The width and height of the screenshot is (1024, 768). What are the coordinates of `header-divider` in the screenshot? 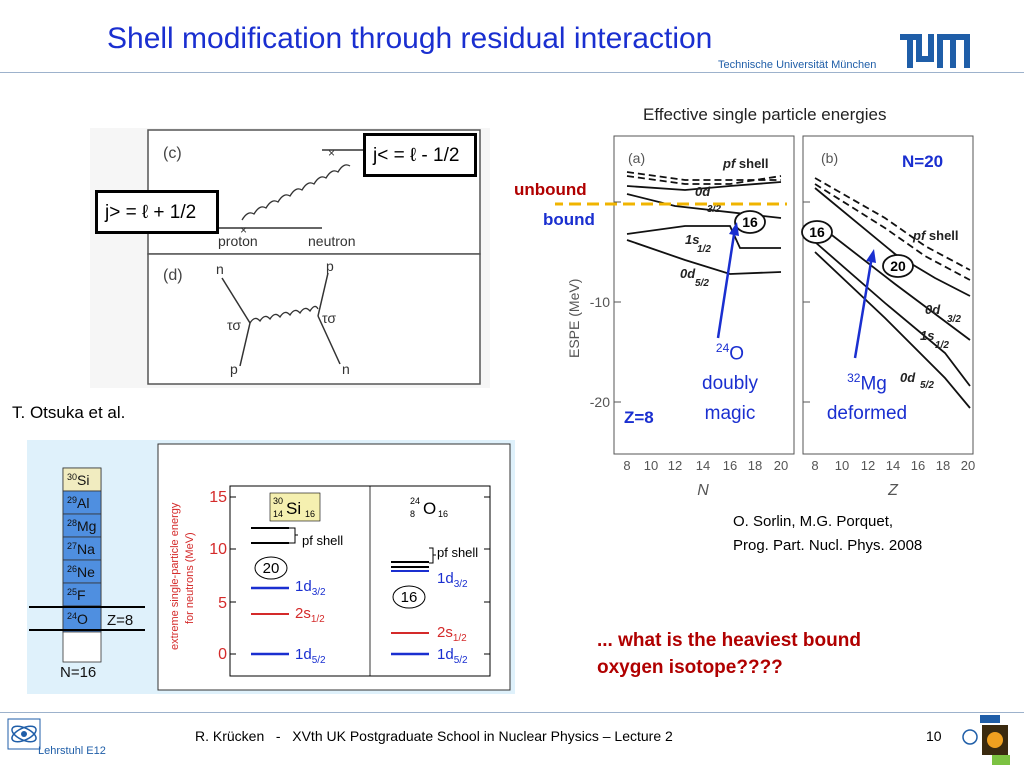 It's located at (512, 72).